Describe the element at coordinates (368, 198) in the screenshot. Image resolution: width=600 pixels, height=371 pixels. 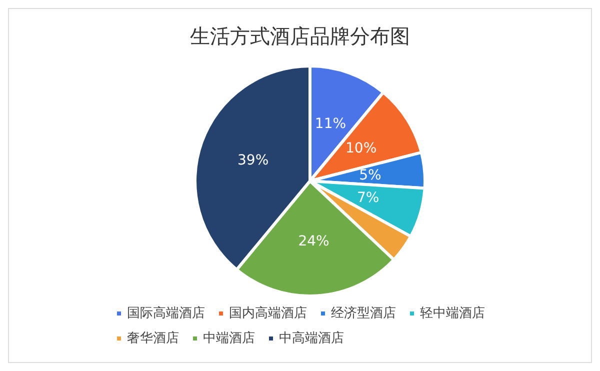
I see `data-label: 7%` at that location.